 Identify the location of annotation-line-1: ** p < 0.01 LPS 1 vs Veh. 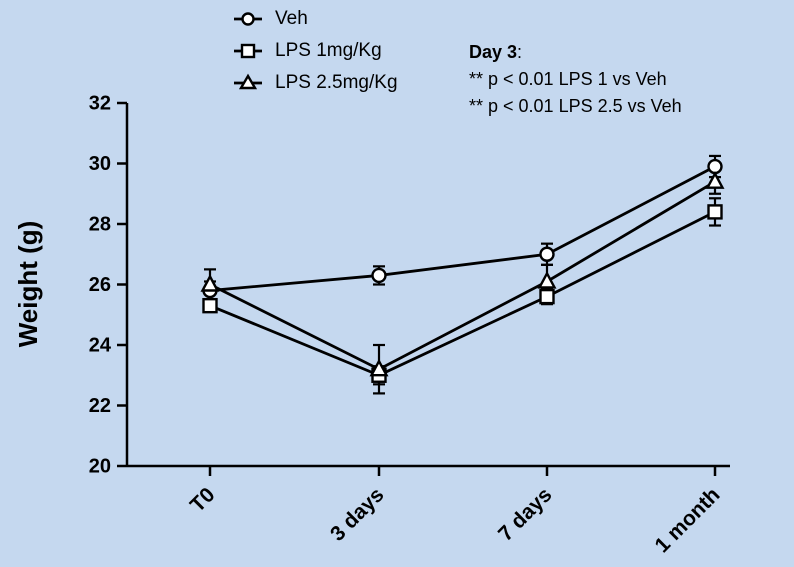
(568, 79).